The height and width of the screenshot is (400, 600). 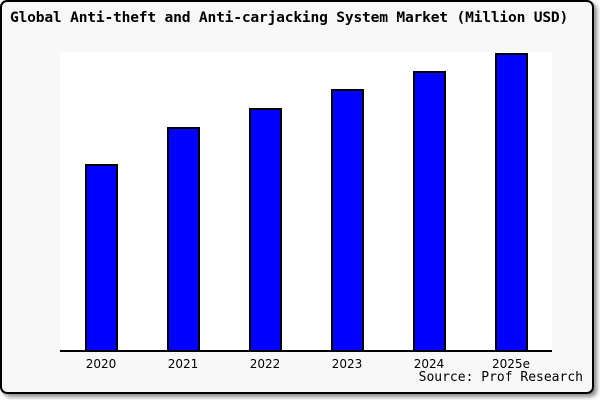 I want to click on x-axis-tick-labels: 2020 2021 2022 2023 2024 2025e, so click(x=306, y=364).